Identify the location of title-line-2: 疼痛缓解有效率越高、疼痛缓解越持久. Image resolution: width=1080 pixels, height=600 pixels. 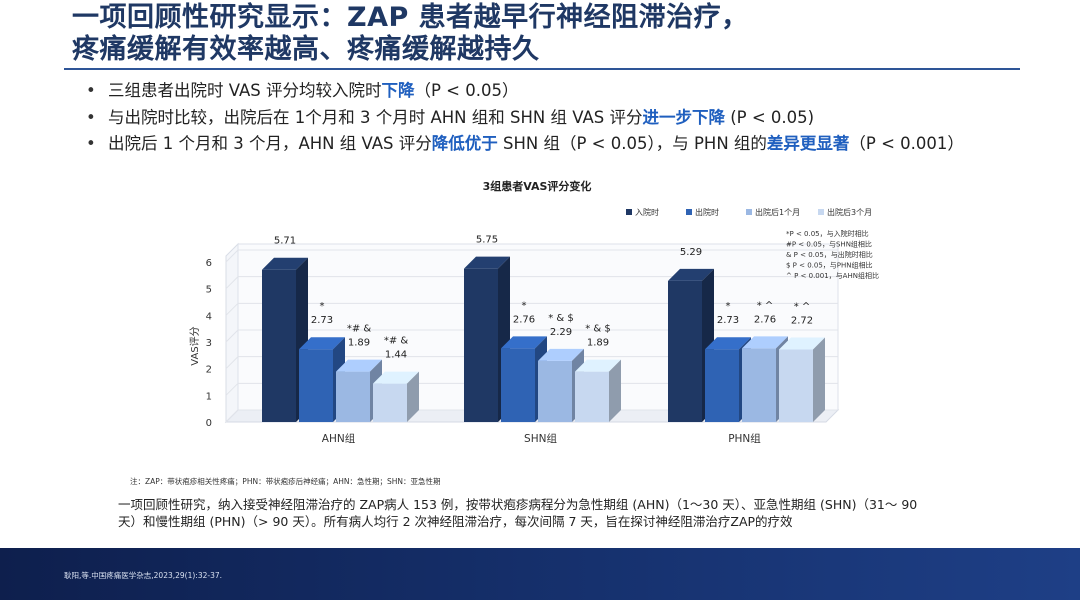
(306, 49).